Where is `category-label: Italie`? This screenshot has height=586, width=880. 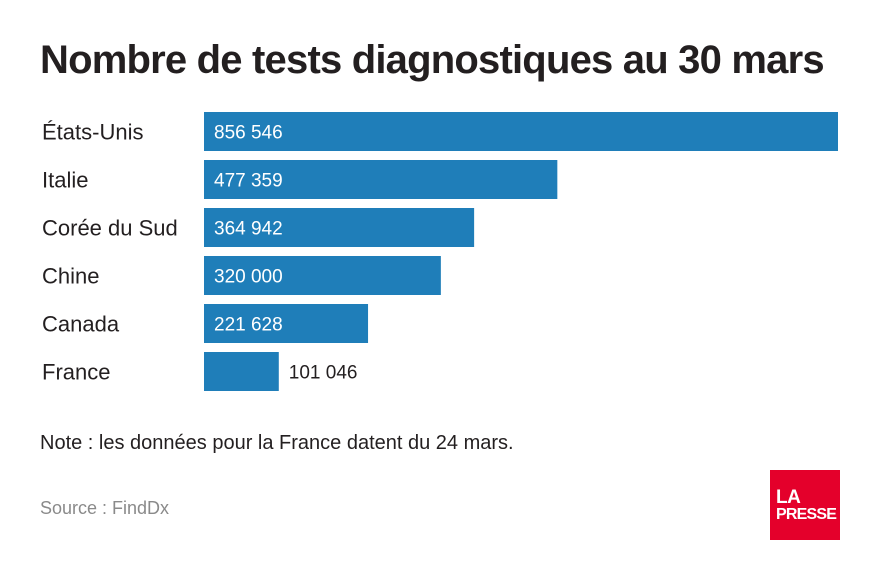 category-label: Italie is located at coordinates (65, 180).